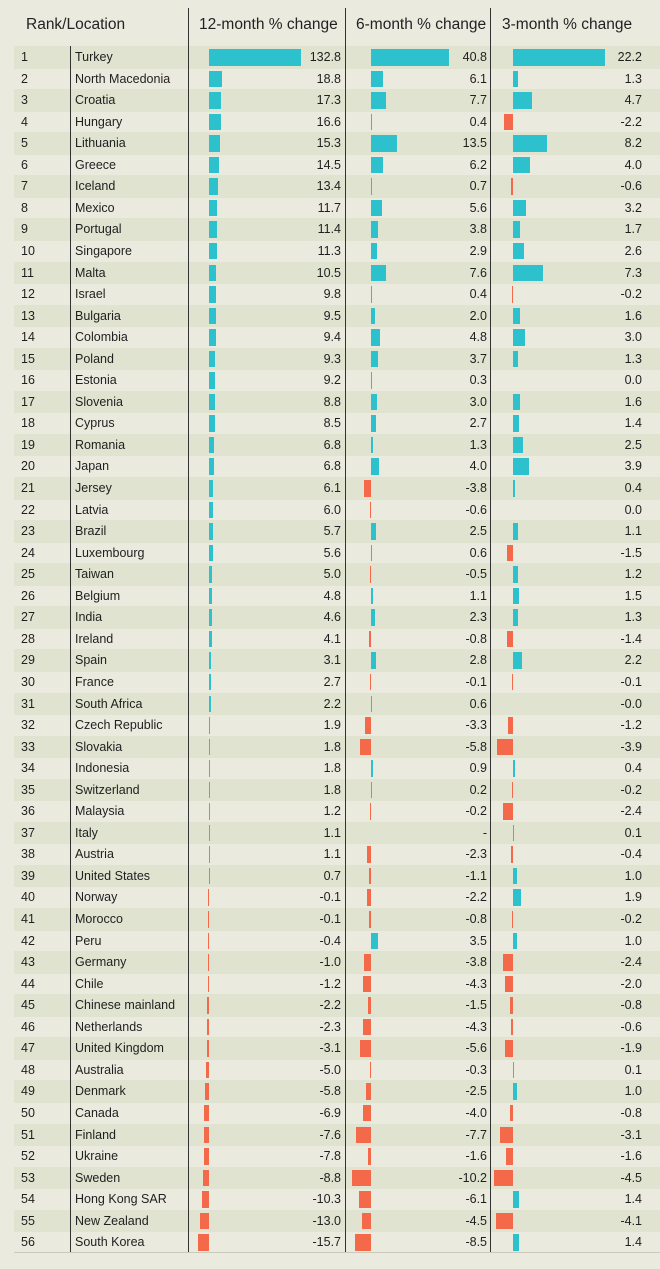 The width and height of the screenshot is (660, 1269). What do you see at coordinates (633, 574) in the screenshot?
I see `3-month-value: 1.2` at bounding box center [633, 574].